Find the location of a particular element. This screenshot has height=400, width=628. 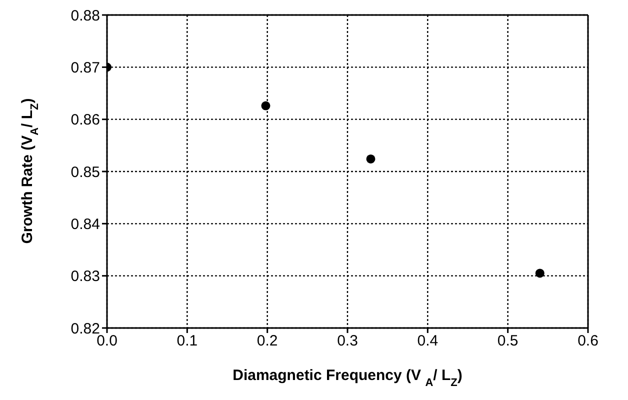

y-tick-label: 0.84 is located at coordinates (85, 224).